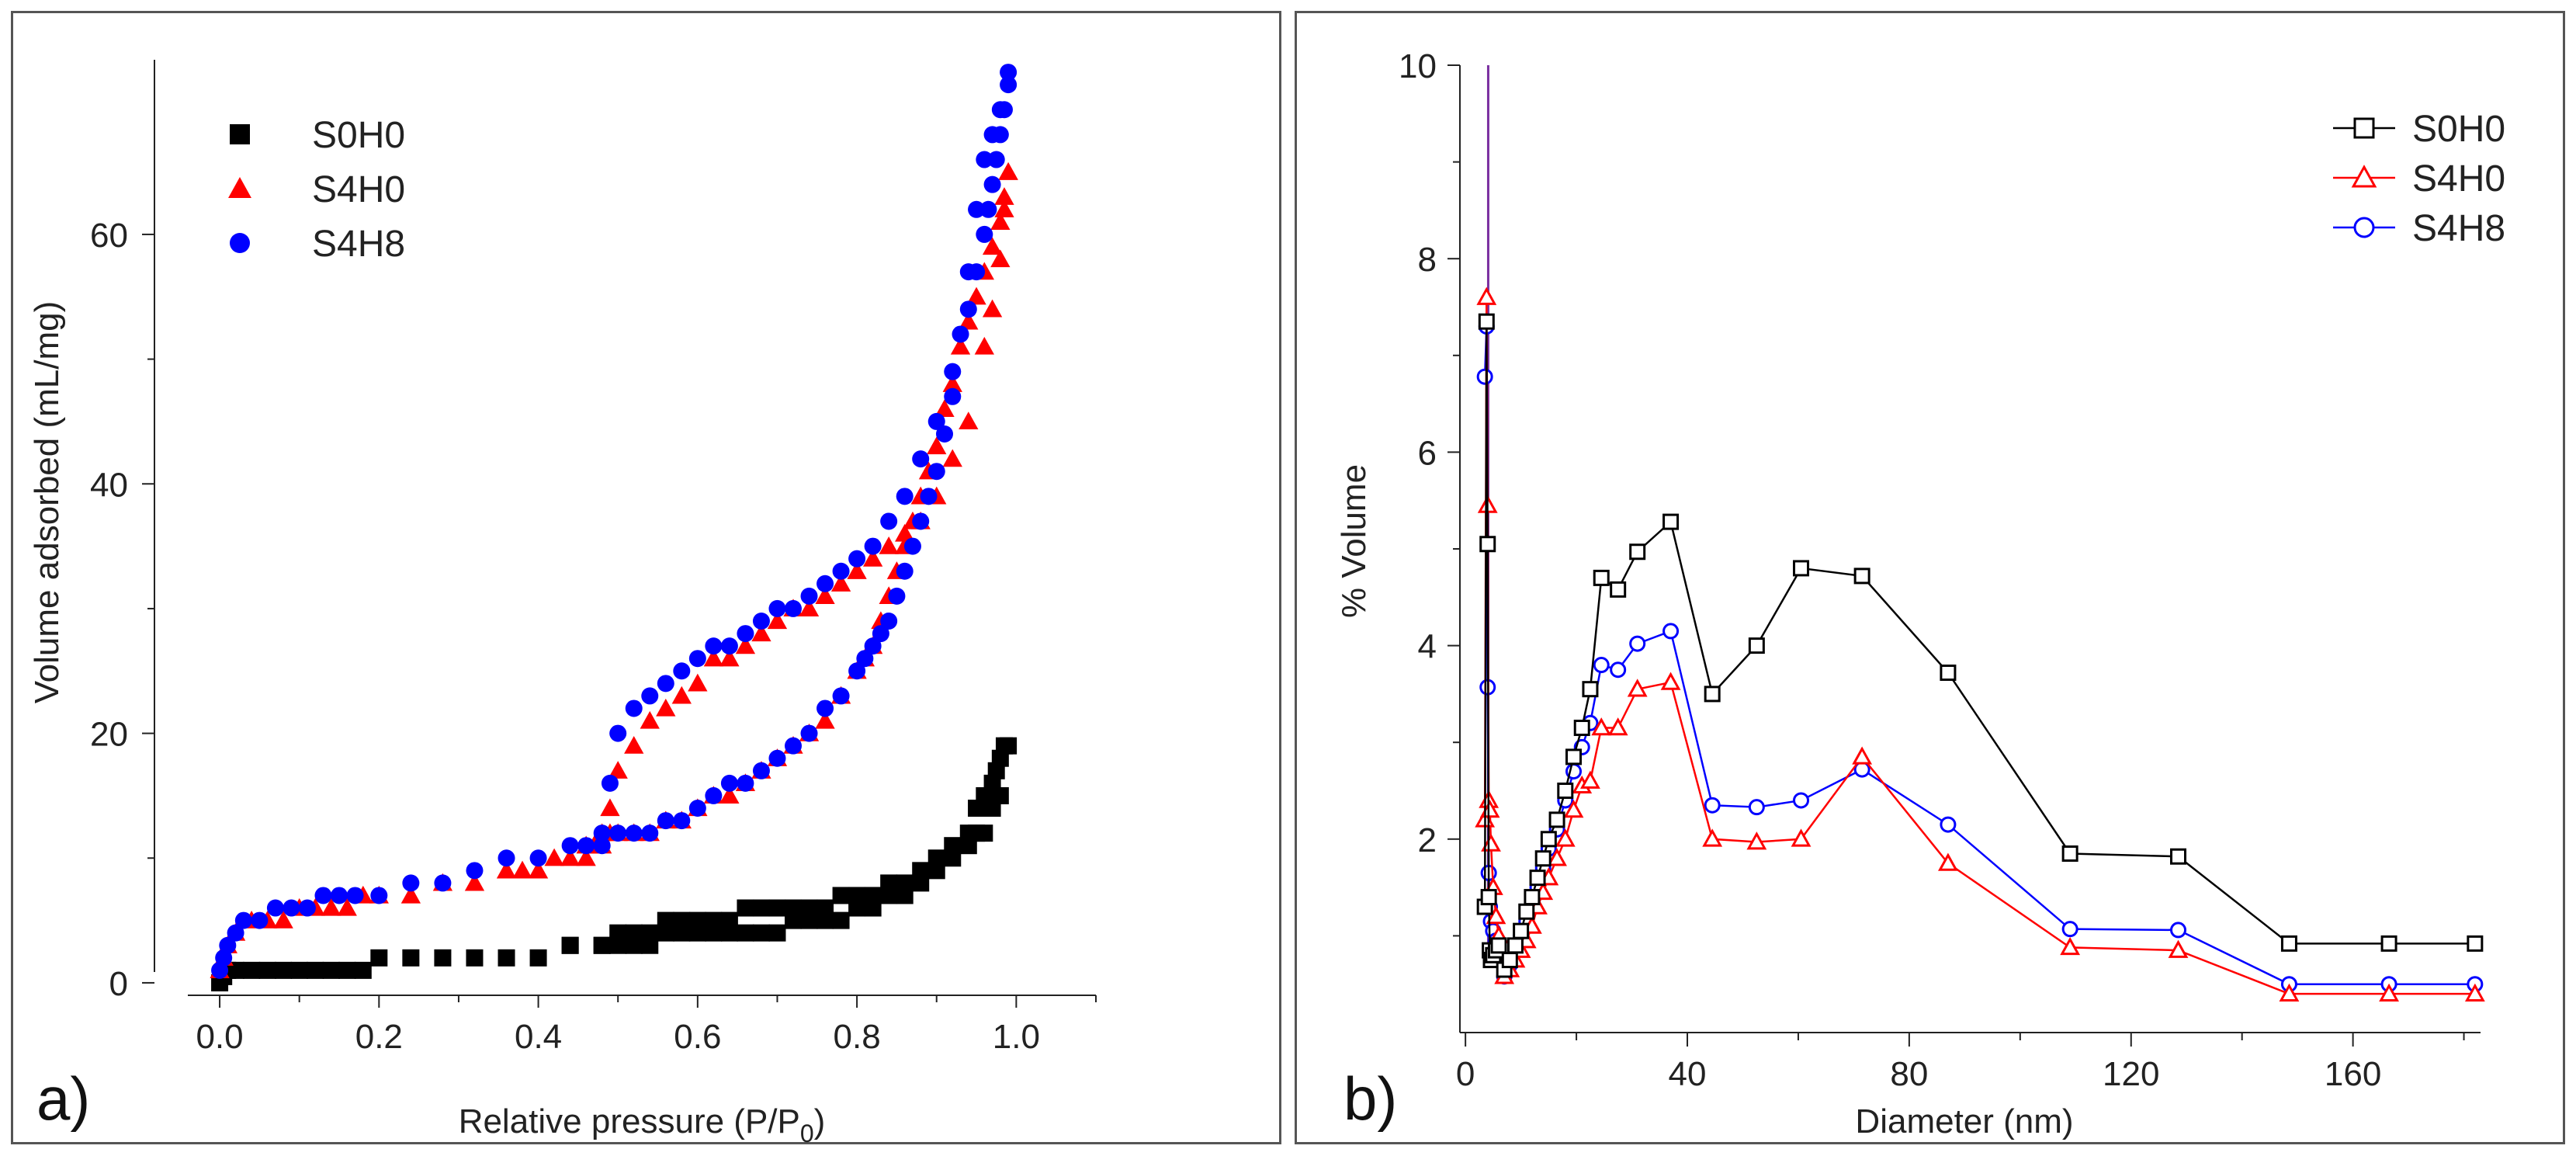 The width and height of the screenshot is (2576, 1156). I want to click on legend-label: S0H0, so click(358, 135).